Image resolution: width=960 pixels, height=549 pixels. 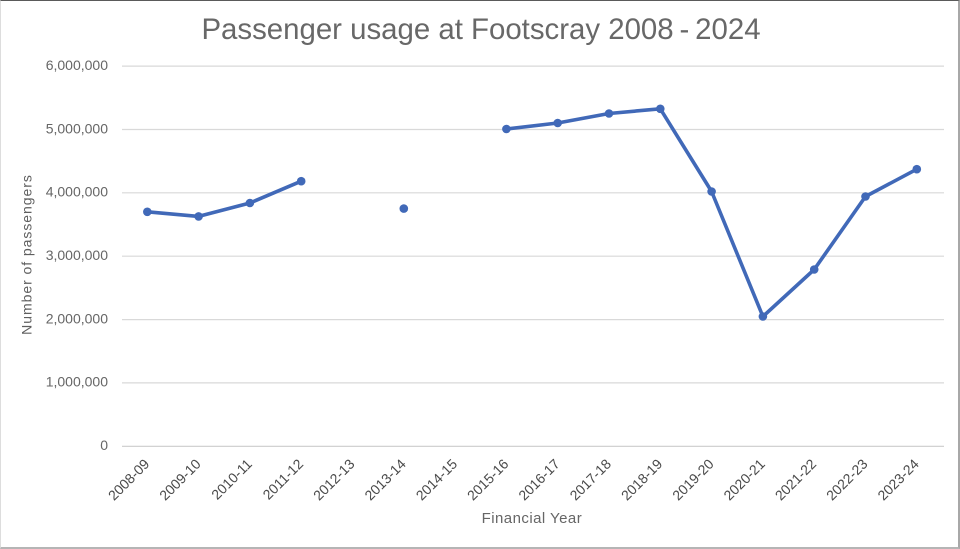 I want to click on svg-text: 2019-20, so click(x=693, y=480).